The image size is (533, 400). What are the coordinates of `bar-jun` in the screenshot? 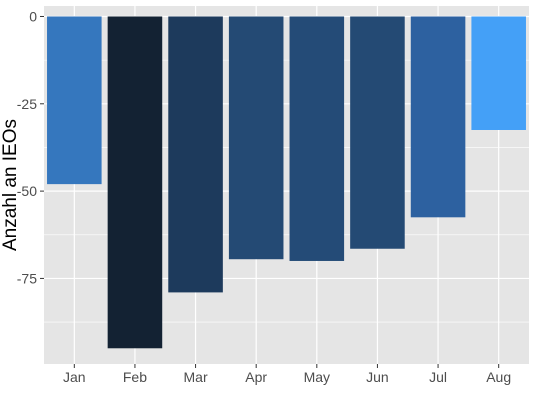 It's located at (377, 132).